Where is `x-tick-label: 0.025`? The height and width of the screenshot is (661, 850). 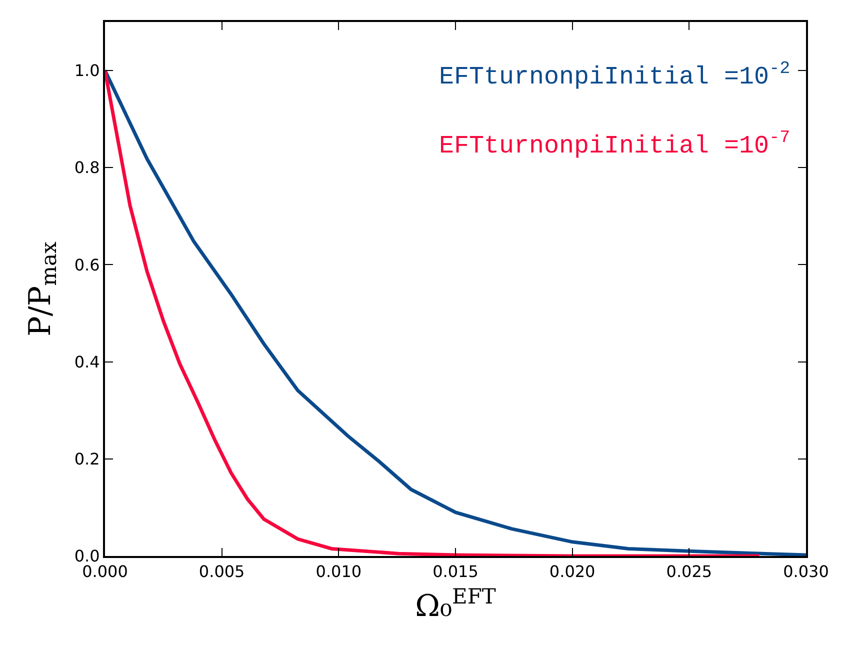
x-tick-label: 0.025 is located at coordinates (689, 572).